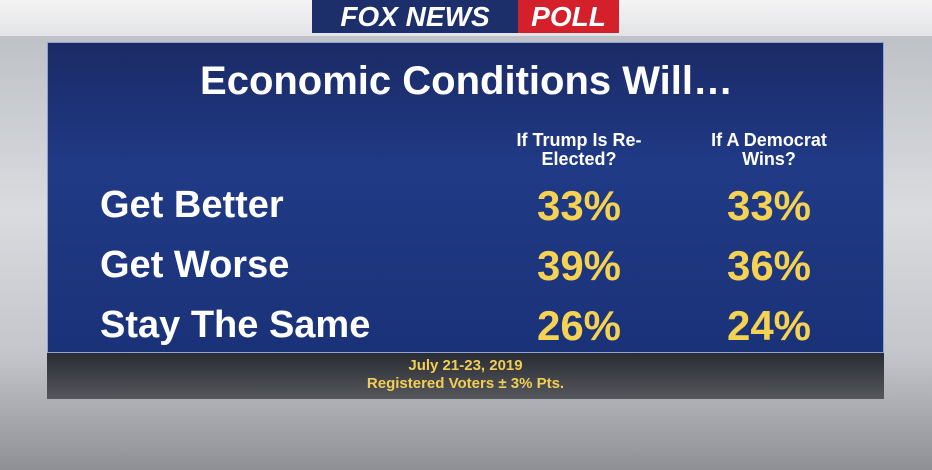 Image resolution: width=932 pixels, height=470 pixels. I want to click on cell-value: 24%, so click(769, 325).